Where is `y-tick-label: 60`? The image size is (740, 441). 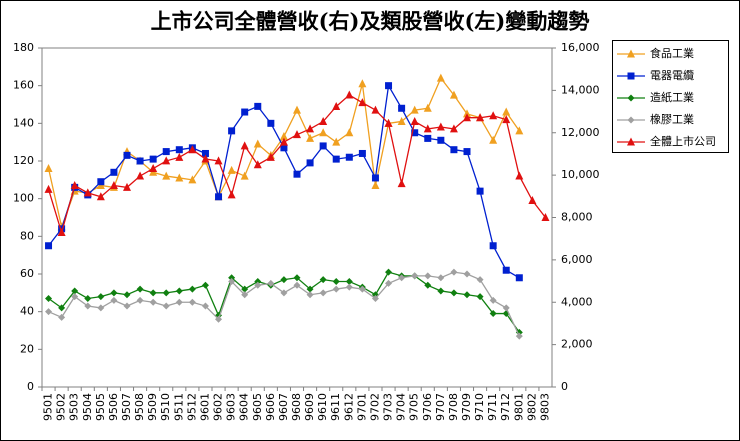
y-tick-label: 60 is located at coordinates (27, 273).